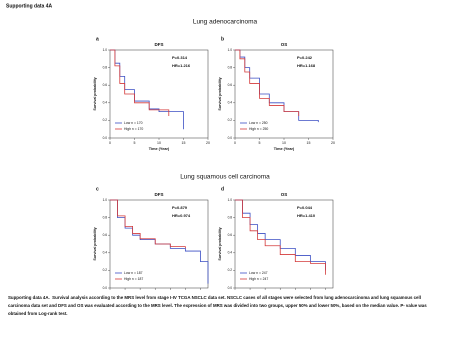 The height and width of the screenshot is (338, 450). I want to click on header: Supporting data 4A, so click(29, 6).